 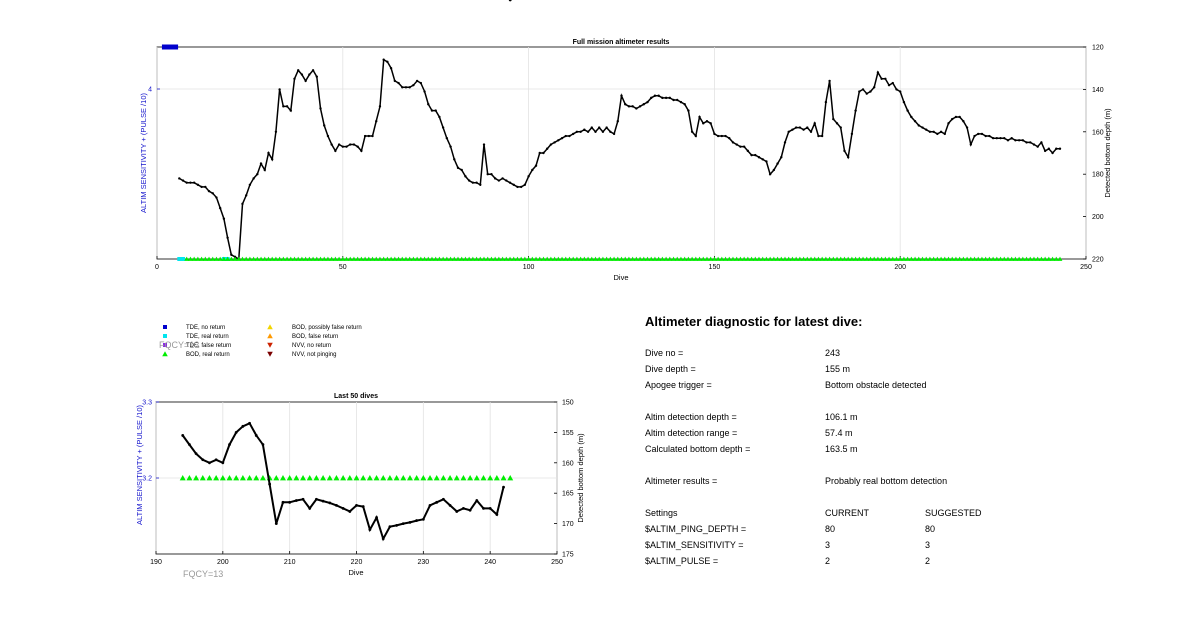 What do you see at coordinates (143, 153) in the screenshot?
I see `top-chart-left-ylabel: ALTIM SENSITIVITY + (PULSE /10)` at bounding box center [143, 153].